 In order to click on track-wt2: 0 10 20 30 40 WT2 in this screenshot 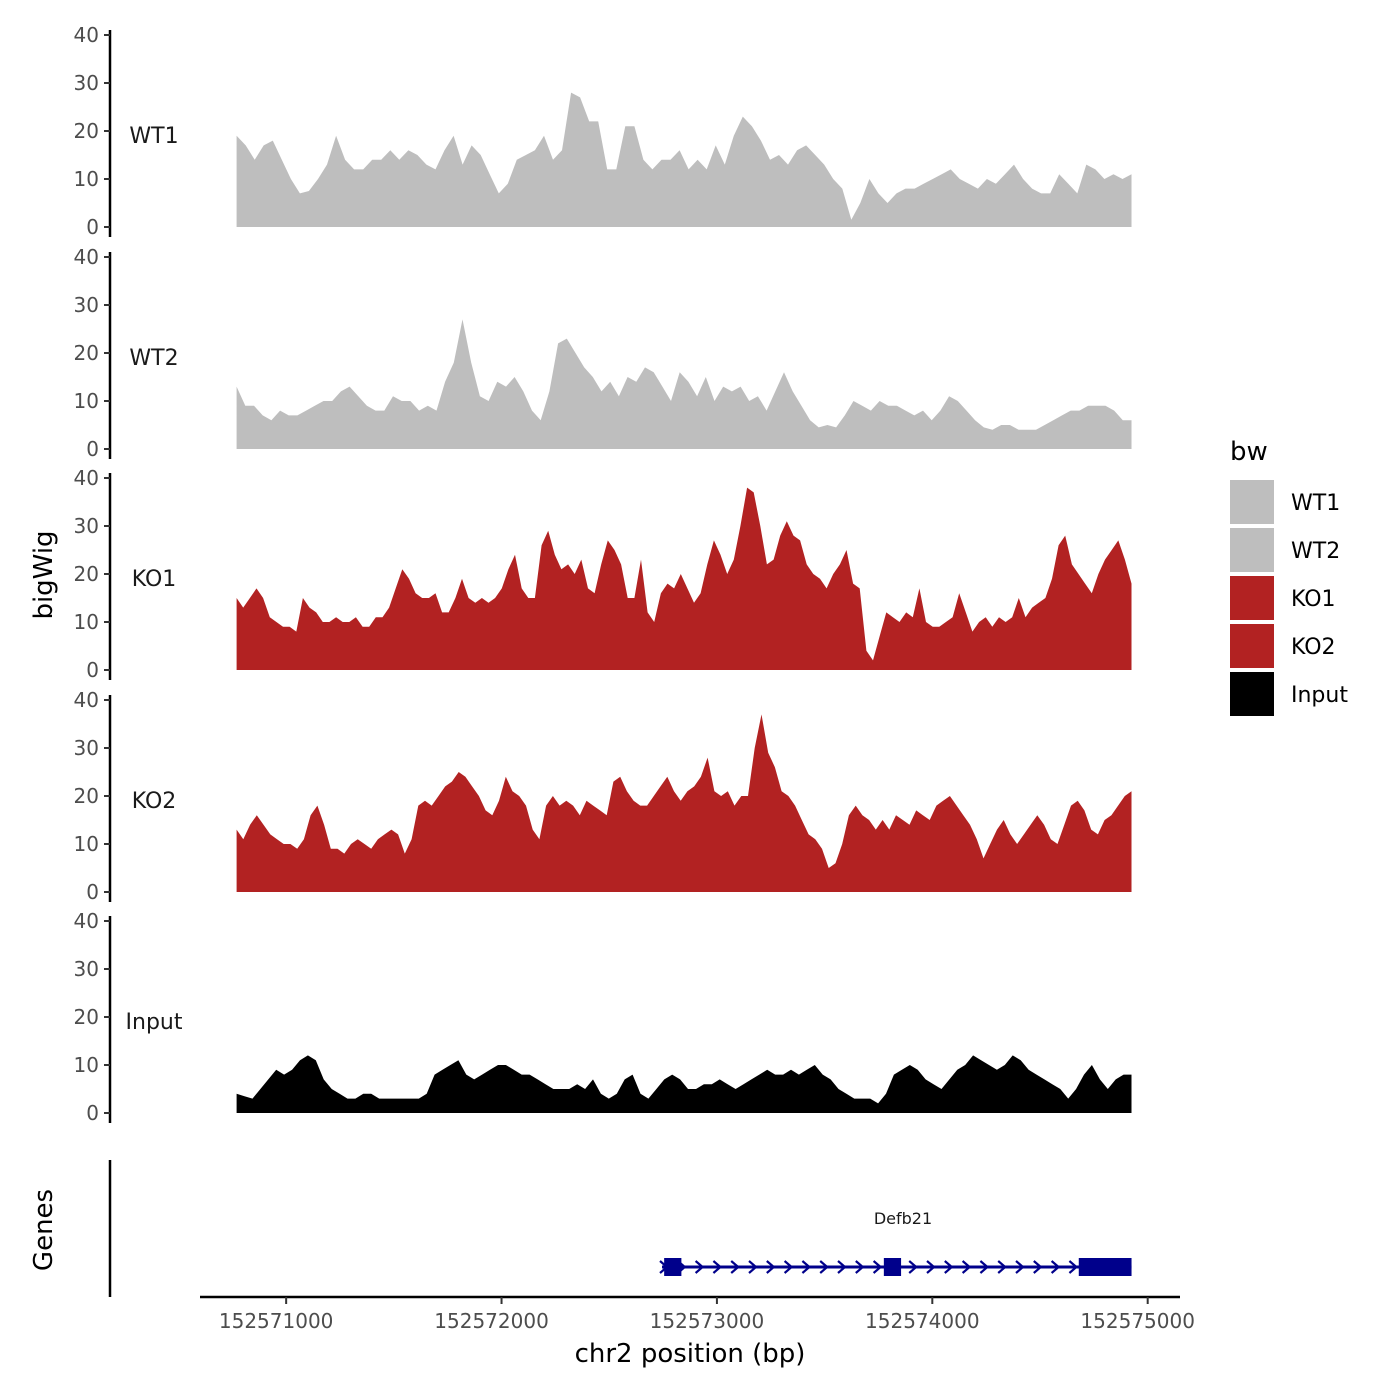, I will do `click(603, 353)`.